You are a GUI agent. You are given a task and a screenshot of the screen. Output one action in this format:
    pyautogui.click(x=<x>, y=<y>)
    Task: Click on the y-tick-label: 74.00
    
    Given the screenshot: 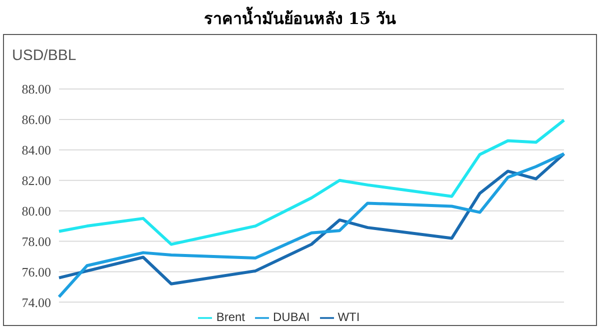 What is the action you would take?
    pyautogui.click(x=36, y=302)
    